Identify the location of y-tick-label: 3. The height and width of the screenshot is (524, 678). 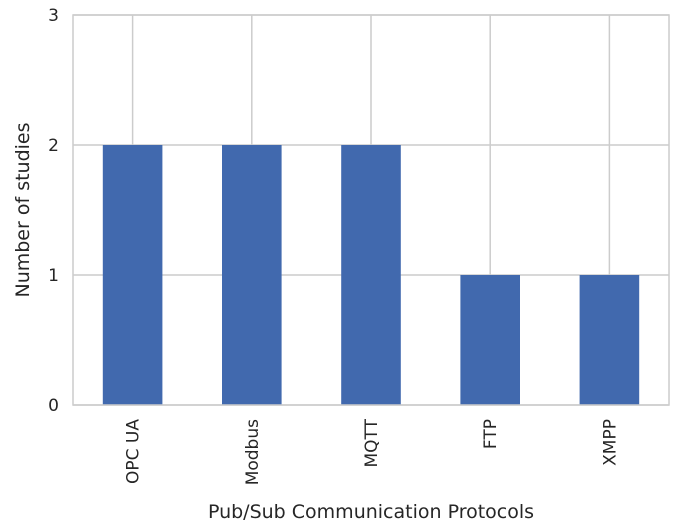
(53, 16).